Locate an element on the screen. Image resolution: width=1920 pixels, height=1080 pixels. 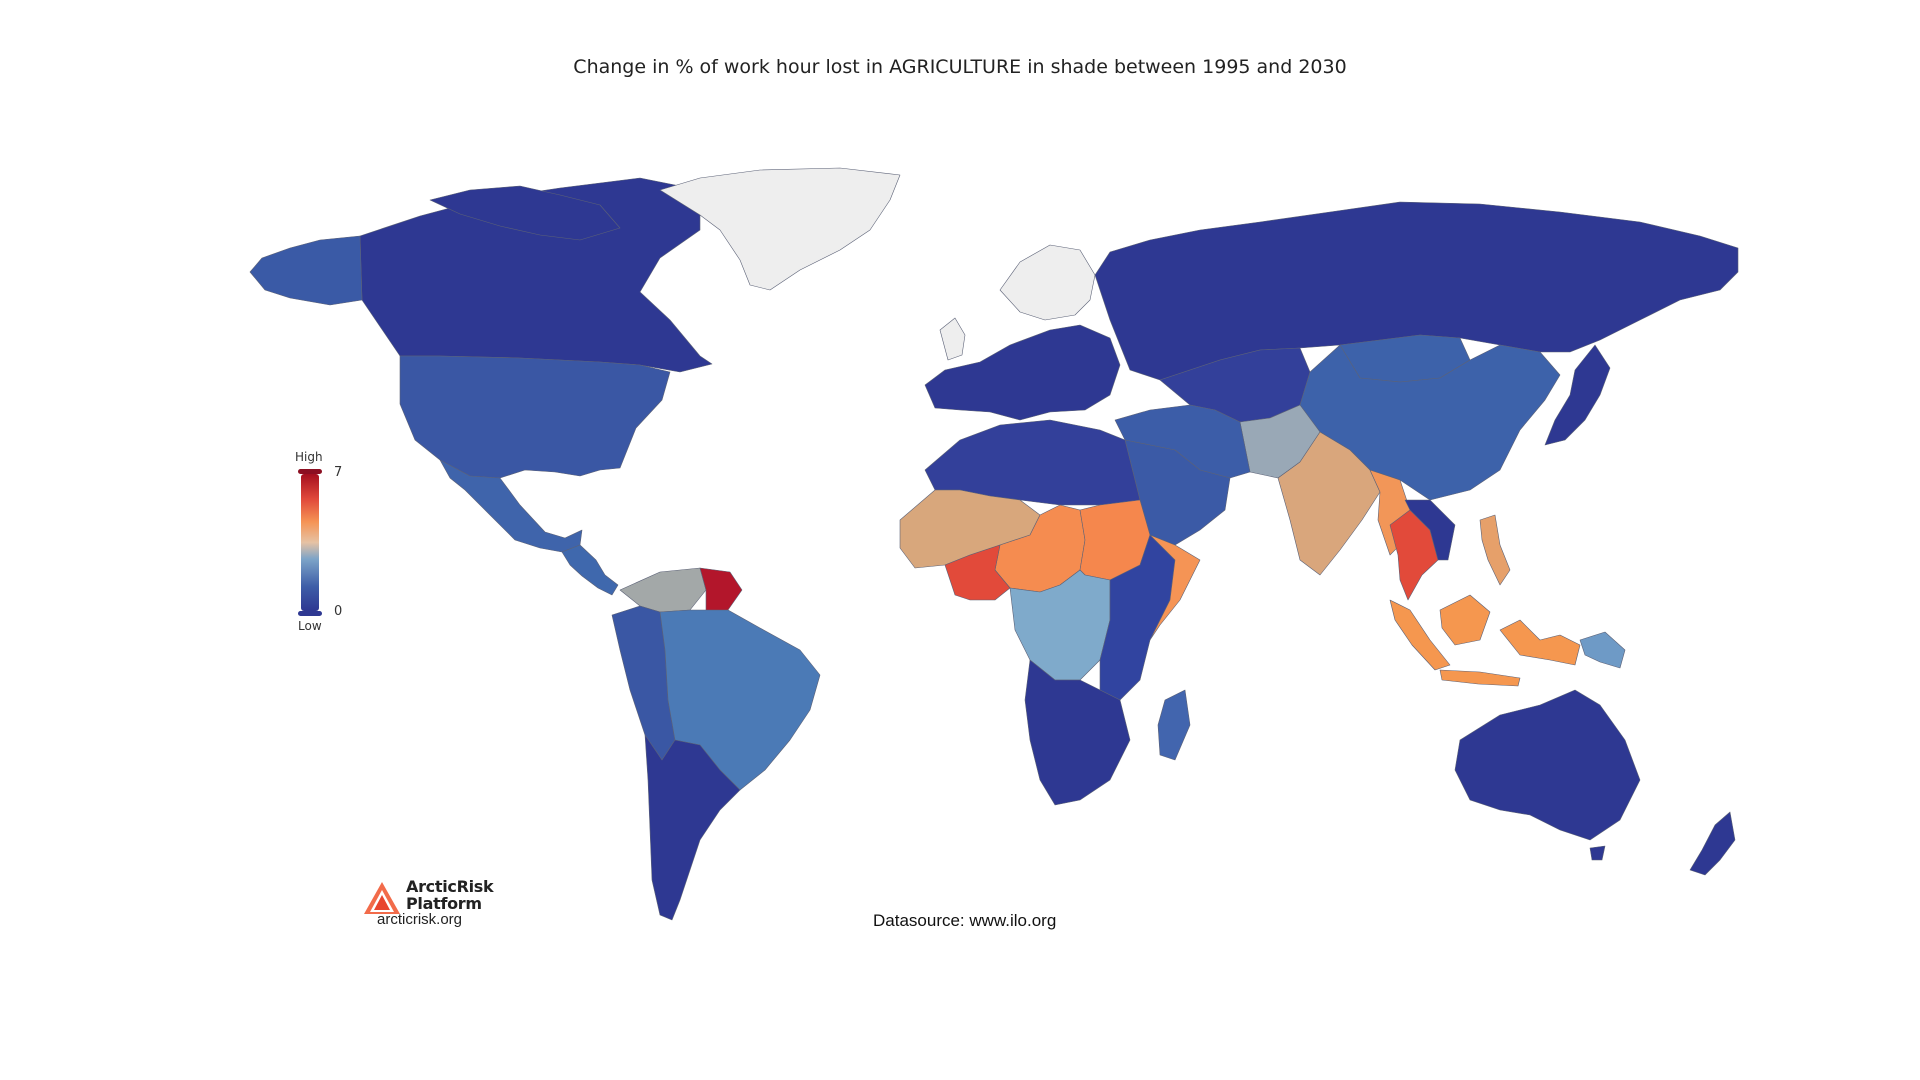
region-philippines is located at coordinates (1495, 550).